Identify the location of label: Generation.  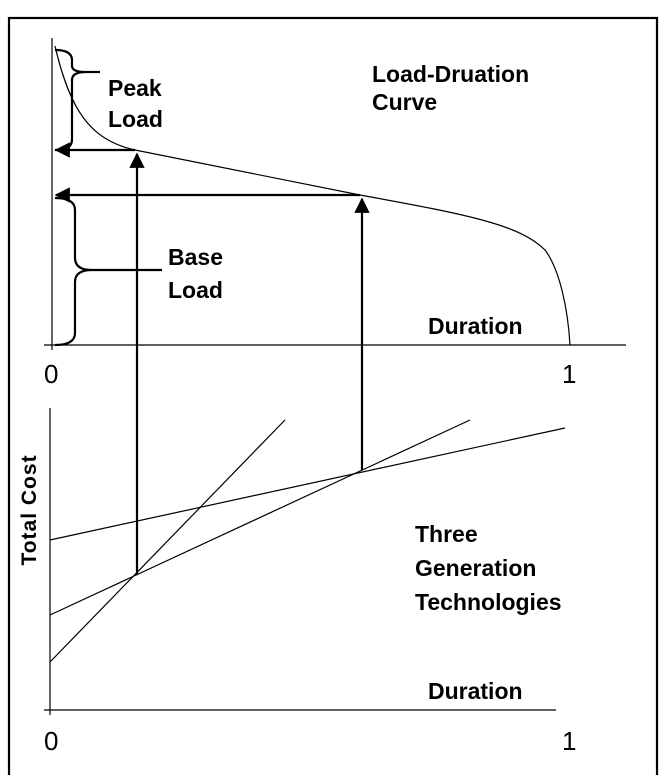
(475, 568).